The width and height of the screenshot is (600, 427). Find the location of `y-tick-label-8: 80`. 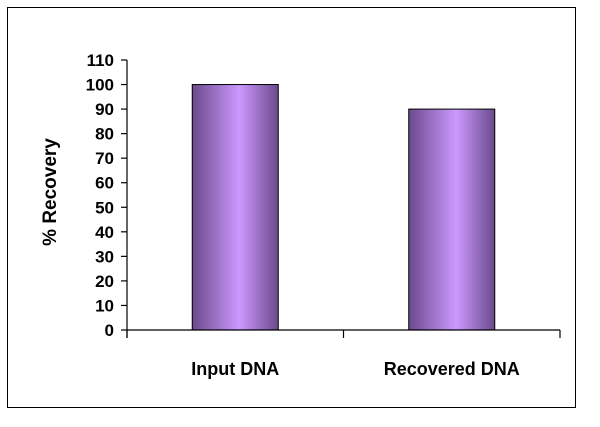

y-tick-label-8: 80 is located at coordinates (104, 134).